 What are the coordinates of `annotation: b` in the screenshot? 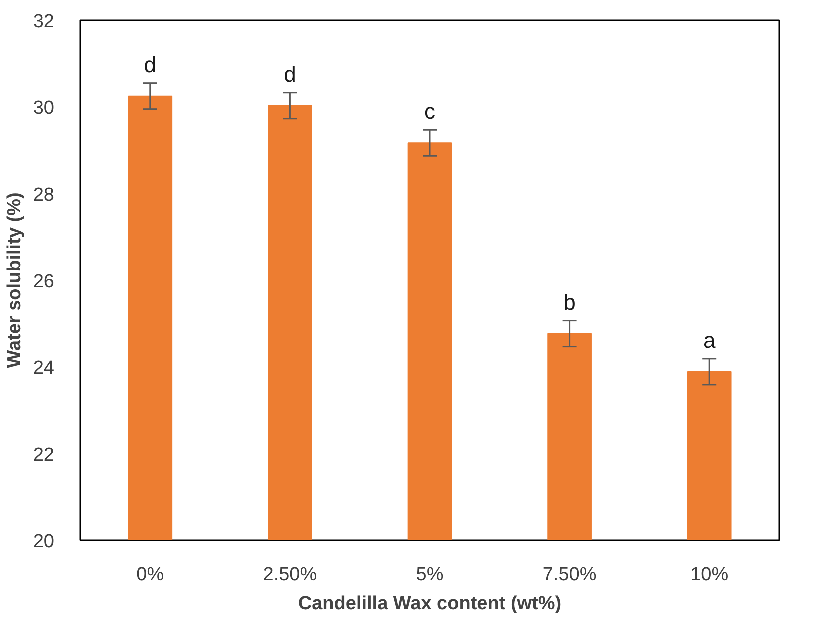 It's located at (570, 302).